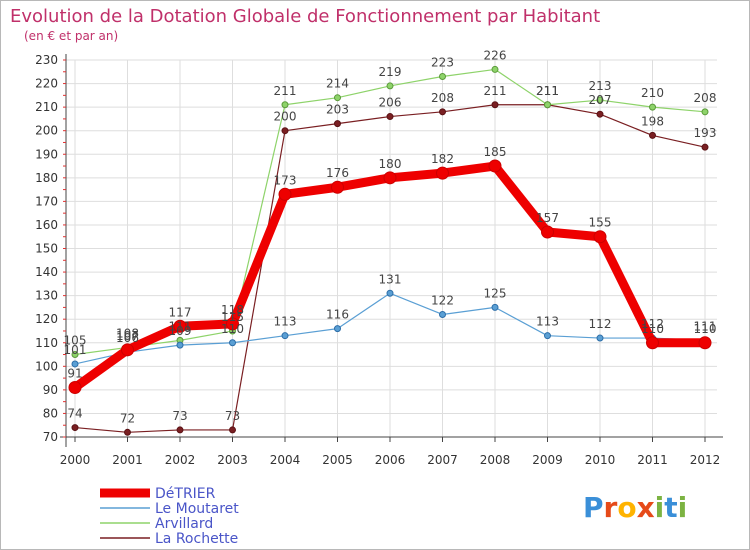 Image resolution: width=750 pixels, height=550 pixels. I want to click on y-tick-label: 70, so click(50, 437).